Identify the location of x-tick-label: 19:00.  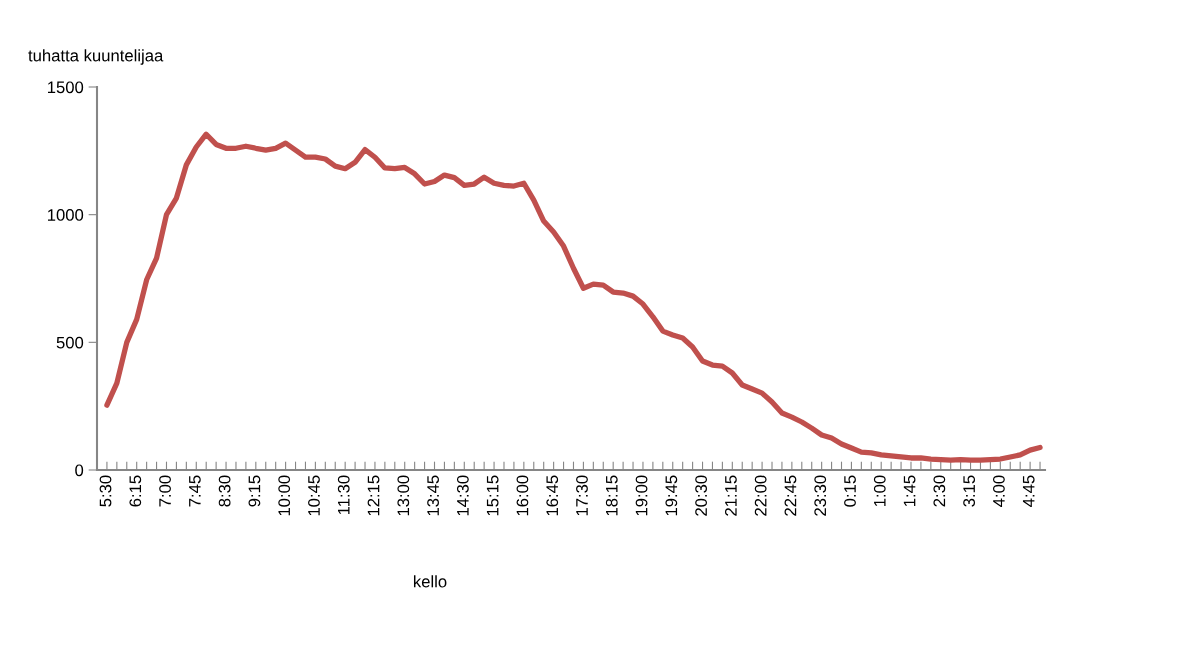
(641, 495).